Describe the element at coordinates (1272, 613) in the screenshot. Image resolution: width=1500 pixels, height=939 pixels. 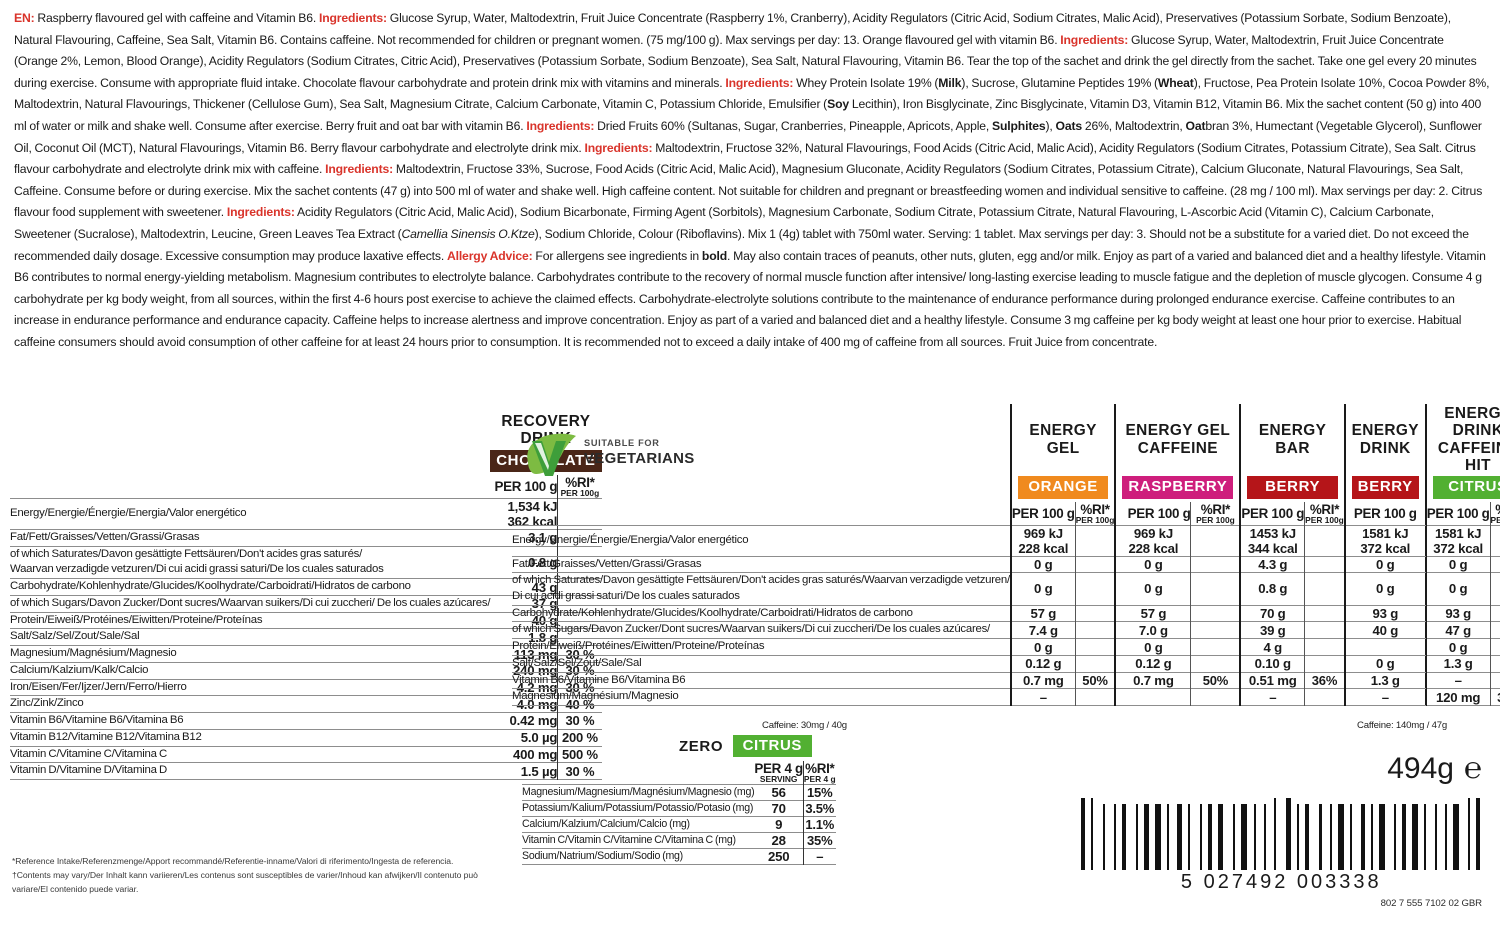
I see `row-value: 70 g` at that location.